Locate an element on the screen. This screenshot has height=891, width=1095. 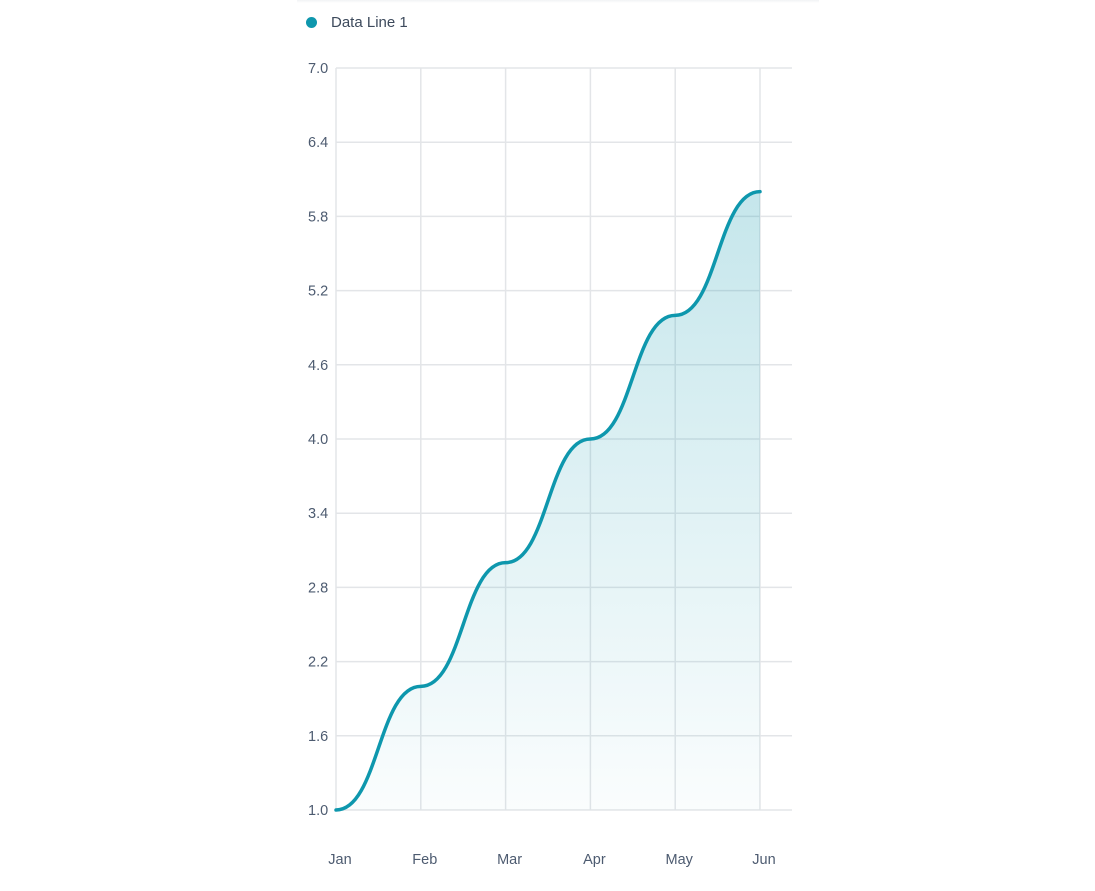
y-tick-label: 1.6 is located at coordinates (318, 737).